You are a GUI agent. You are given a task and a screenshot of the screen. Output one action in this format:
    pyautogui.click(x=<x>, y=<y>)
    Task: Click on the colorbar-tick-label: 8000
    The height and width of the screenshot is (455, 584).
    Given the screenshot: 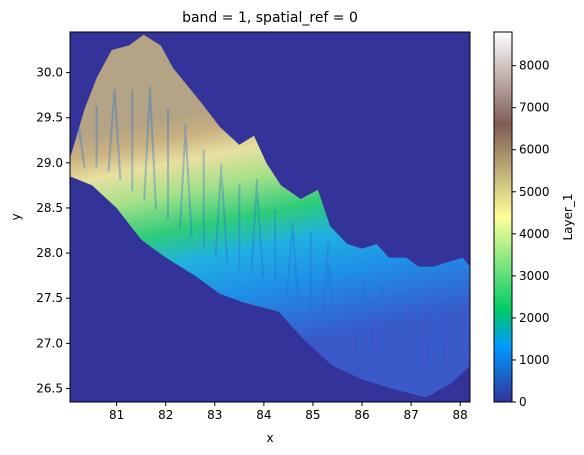 What is the action you would take?
    pyautogui.click(x=534, y=66)
    